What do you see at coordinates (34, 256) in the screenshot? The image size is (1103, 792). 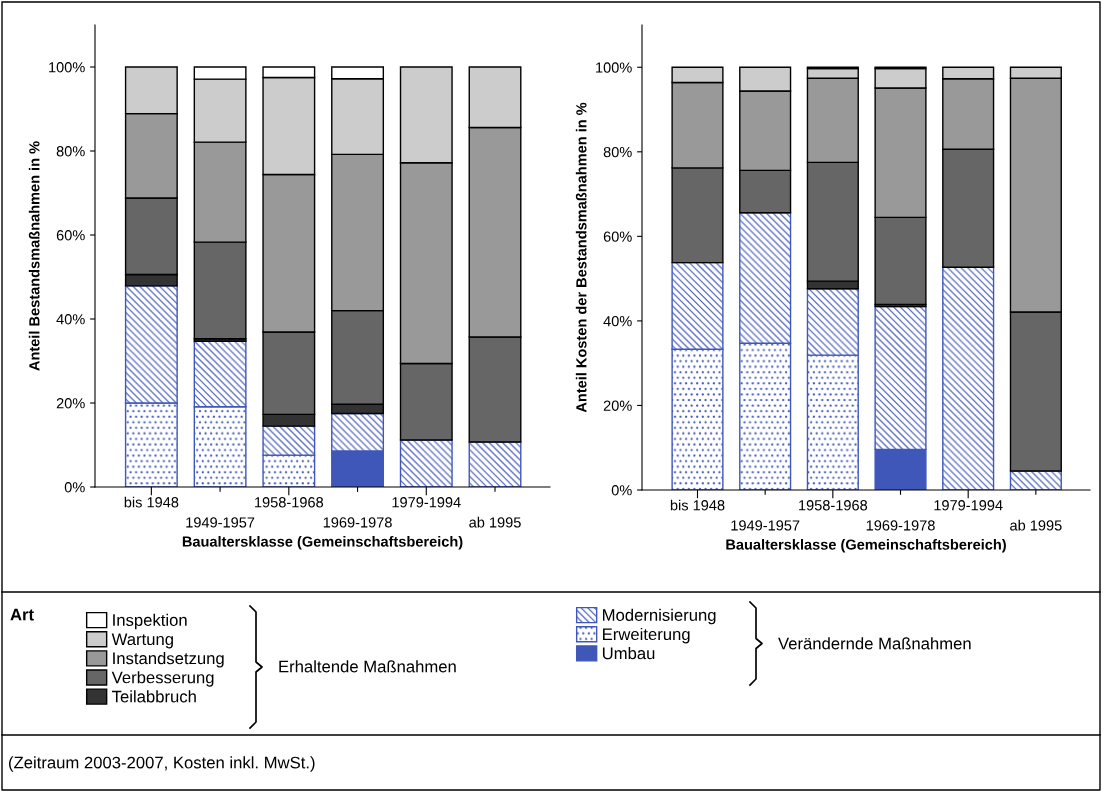 I see `y-axis-title: Anteil Bestandsmaßnahmen in %` at bounding box center [34, 256].